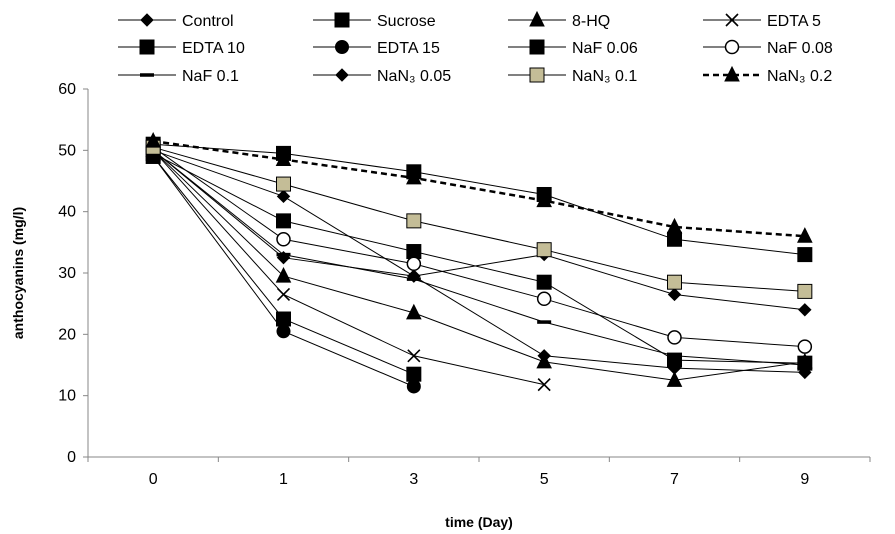  Describe the element at coordinates (479, 522) in the screenshot. I see `x-axis-title: time (Day)` at that location.